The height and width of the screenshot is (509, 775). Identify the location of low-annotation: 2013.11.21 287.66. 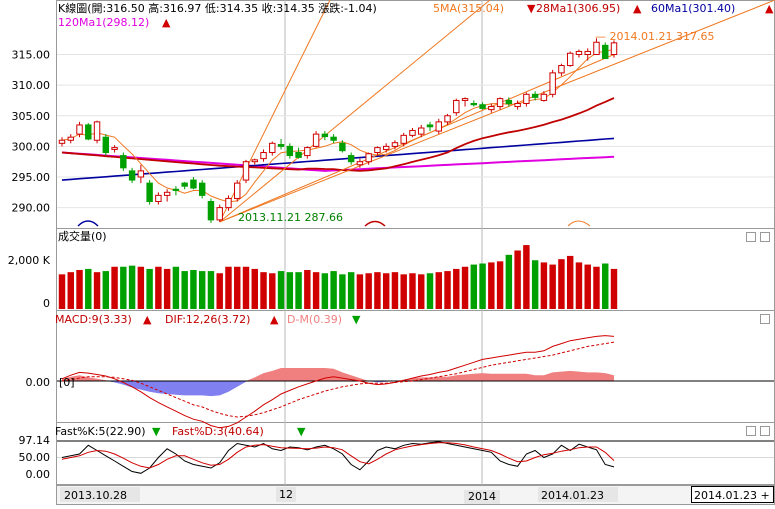
(290, 217).